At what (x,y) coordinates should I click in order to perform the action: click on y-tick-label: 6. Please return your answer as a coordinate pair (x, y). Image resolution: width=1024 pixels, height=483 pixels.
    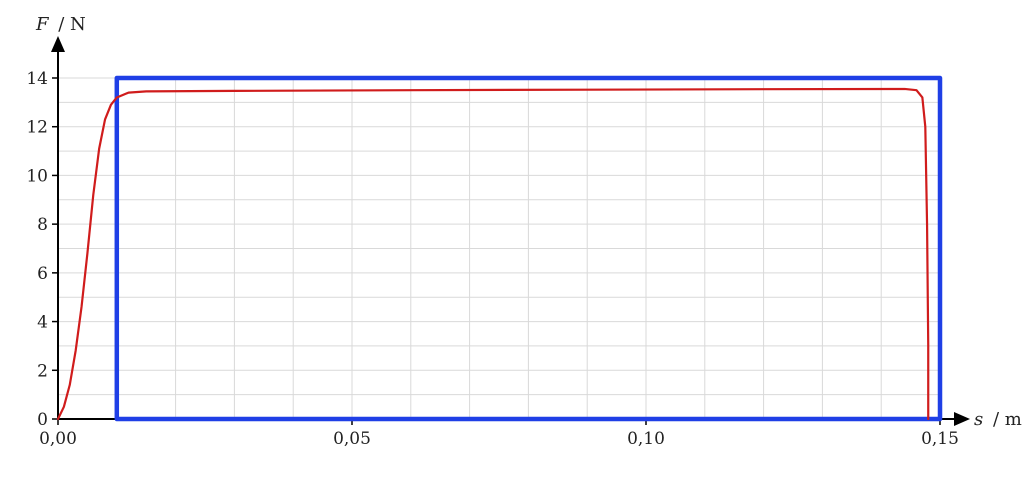
    Looking at the image, I should click on (42, 274).